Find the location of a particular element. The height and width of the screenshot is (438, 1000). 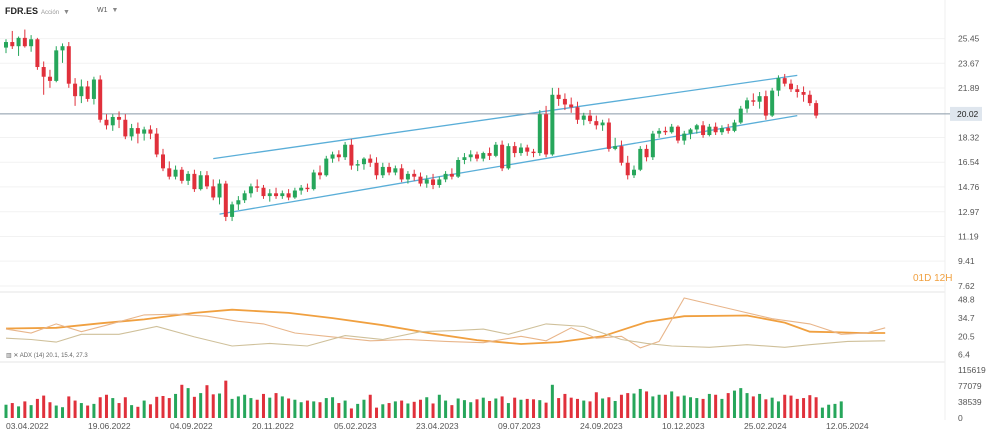

indicator-legend: ▥ ✕ ADX (14) 20.1, 15.4, 27.3 is located at coordinates (47, 355).